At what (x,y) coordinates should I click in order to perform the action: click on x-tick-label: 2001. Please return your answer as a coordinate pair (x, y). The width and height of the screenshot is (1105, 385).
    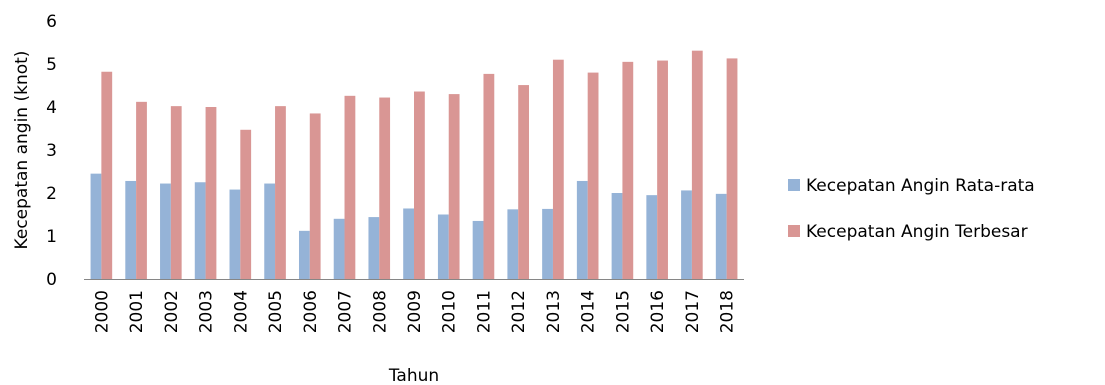
    Looking at the image, I should click on (137, 311).